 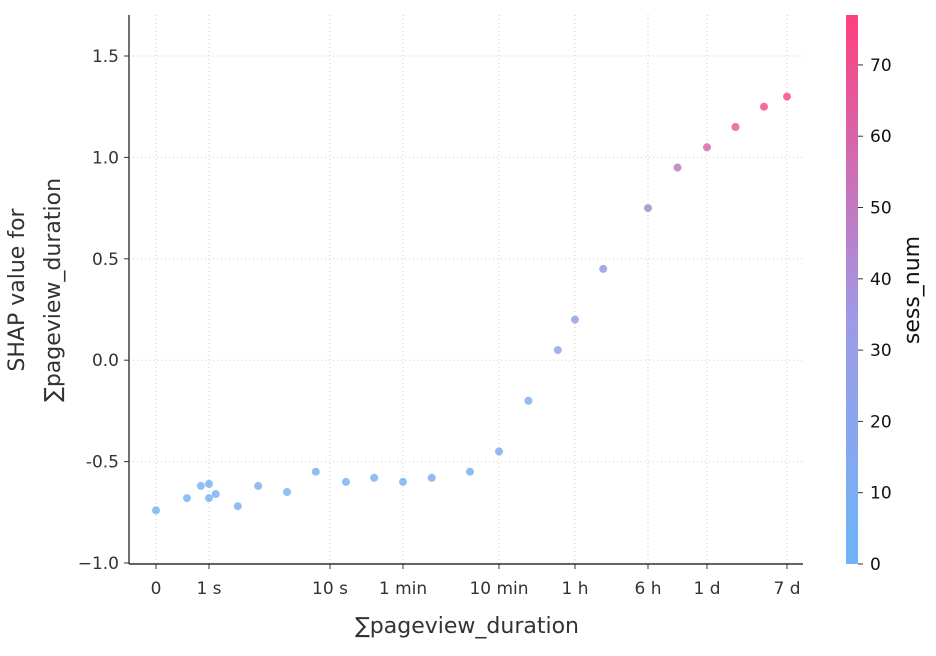 What do you see at coordinates (881, 422) in the screenshot?
I see `colorbar-tick-label: 20` at bounding box center [881, 422].